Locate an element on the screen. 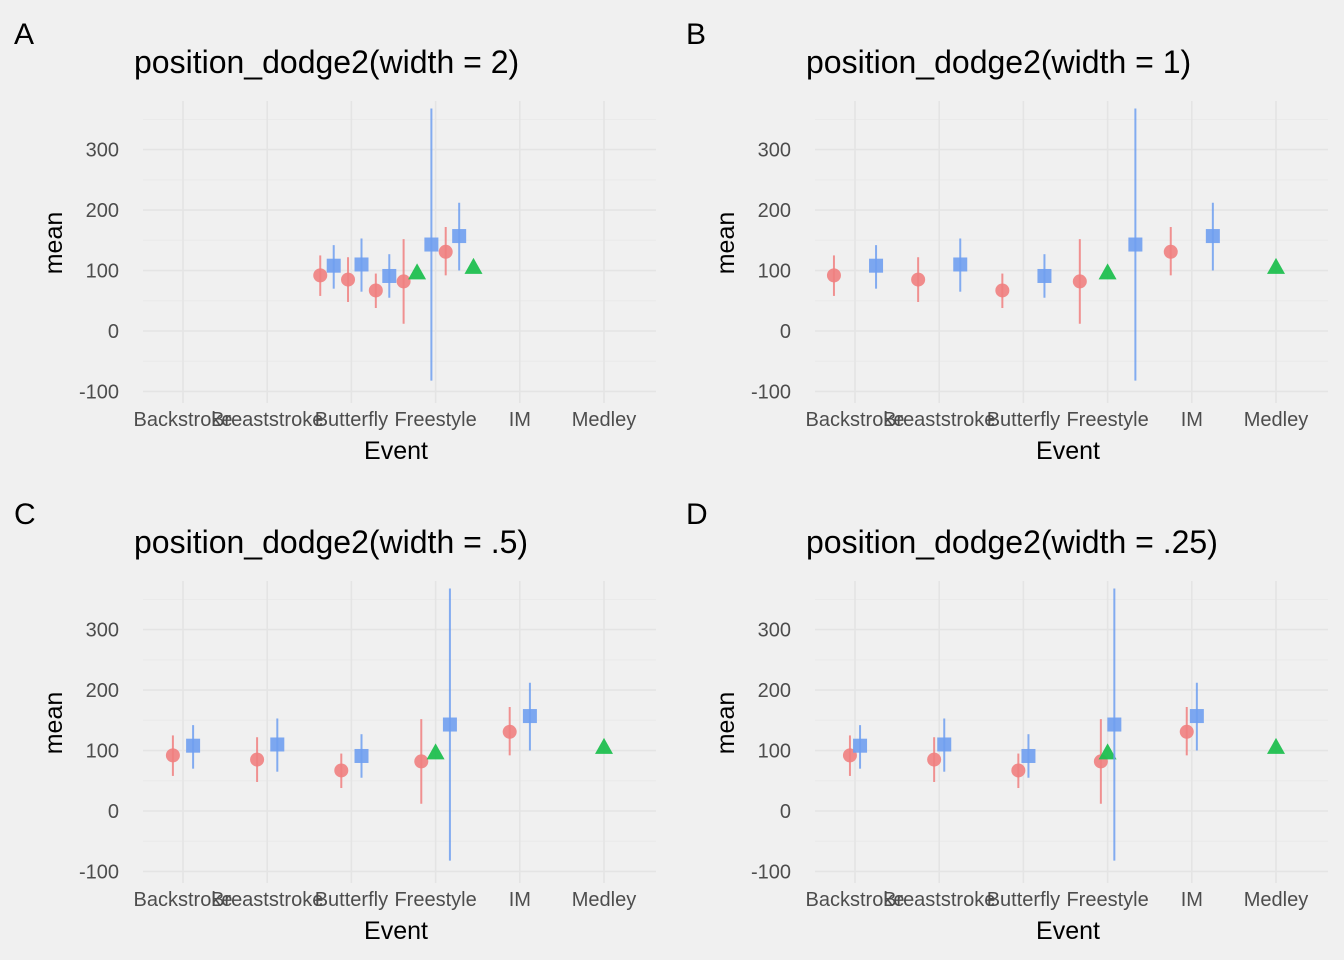 This screenshot has height=960, width=1344. chart-title: position_dodge2(width = 2) is located at coordinates (326, 62).